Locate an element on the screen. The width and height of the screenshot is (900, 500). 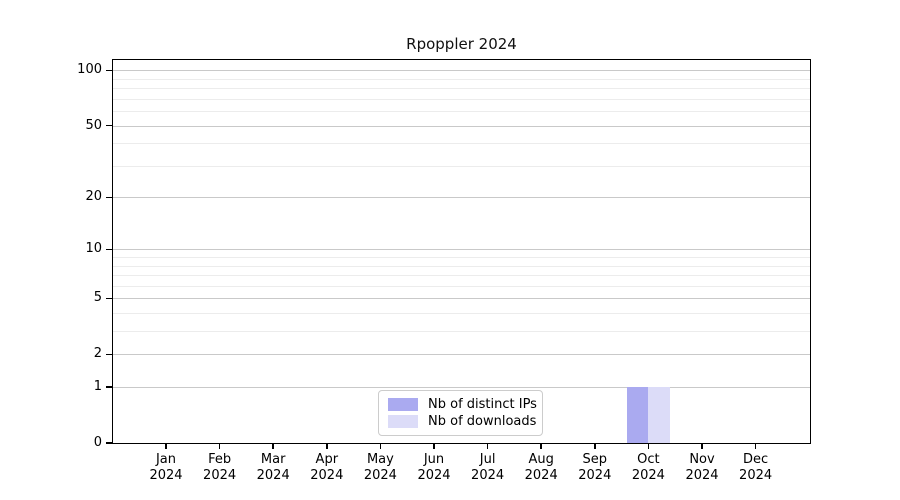
y-tick-label: 5 is located at coordinates (97, 298).